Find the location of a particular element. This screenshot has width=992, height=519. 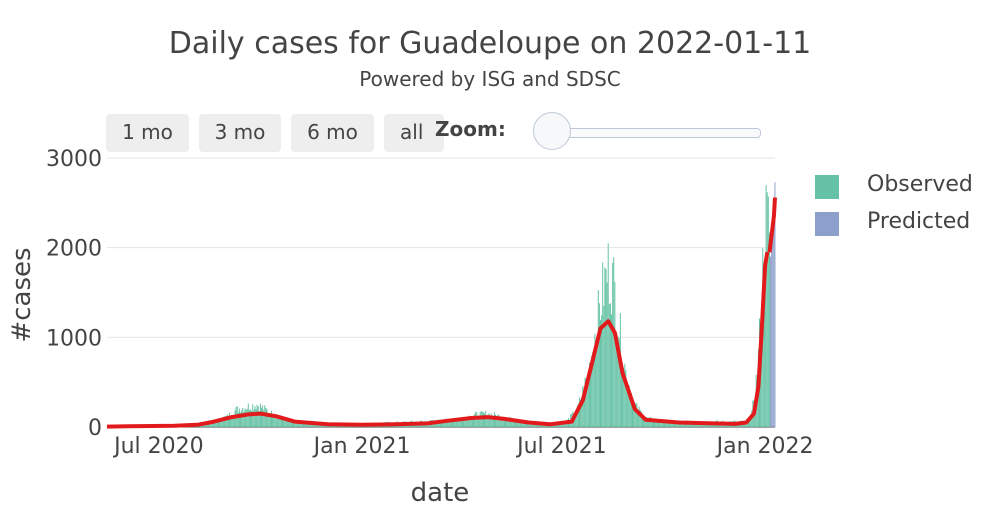

zoom-slider-handle is located at coordinates (552, 131).